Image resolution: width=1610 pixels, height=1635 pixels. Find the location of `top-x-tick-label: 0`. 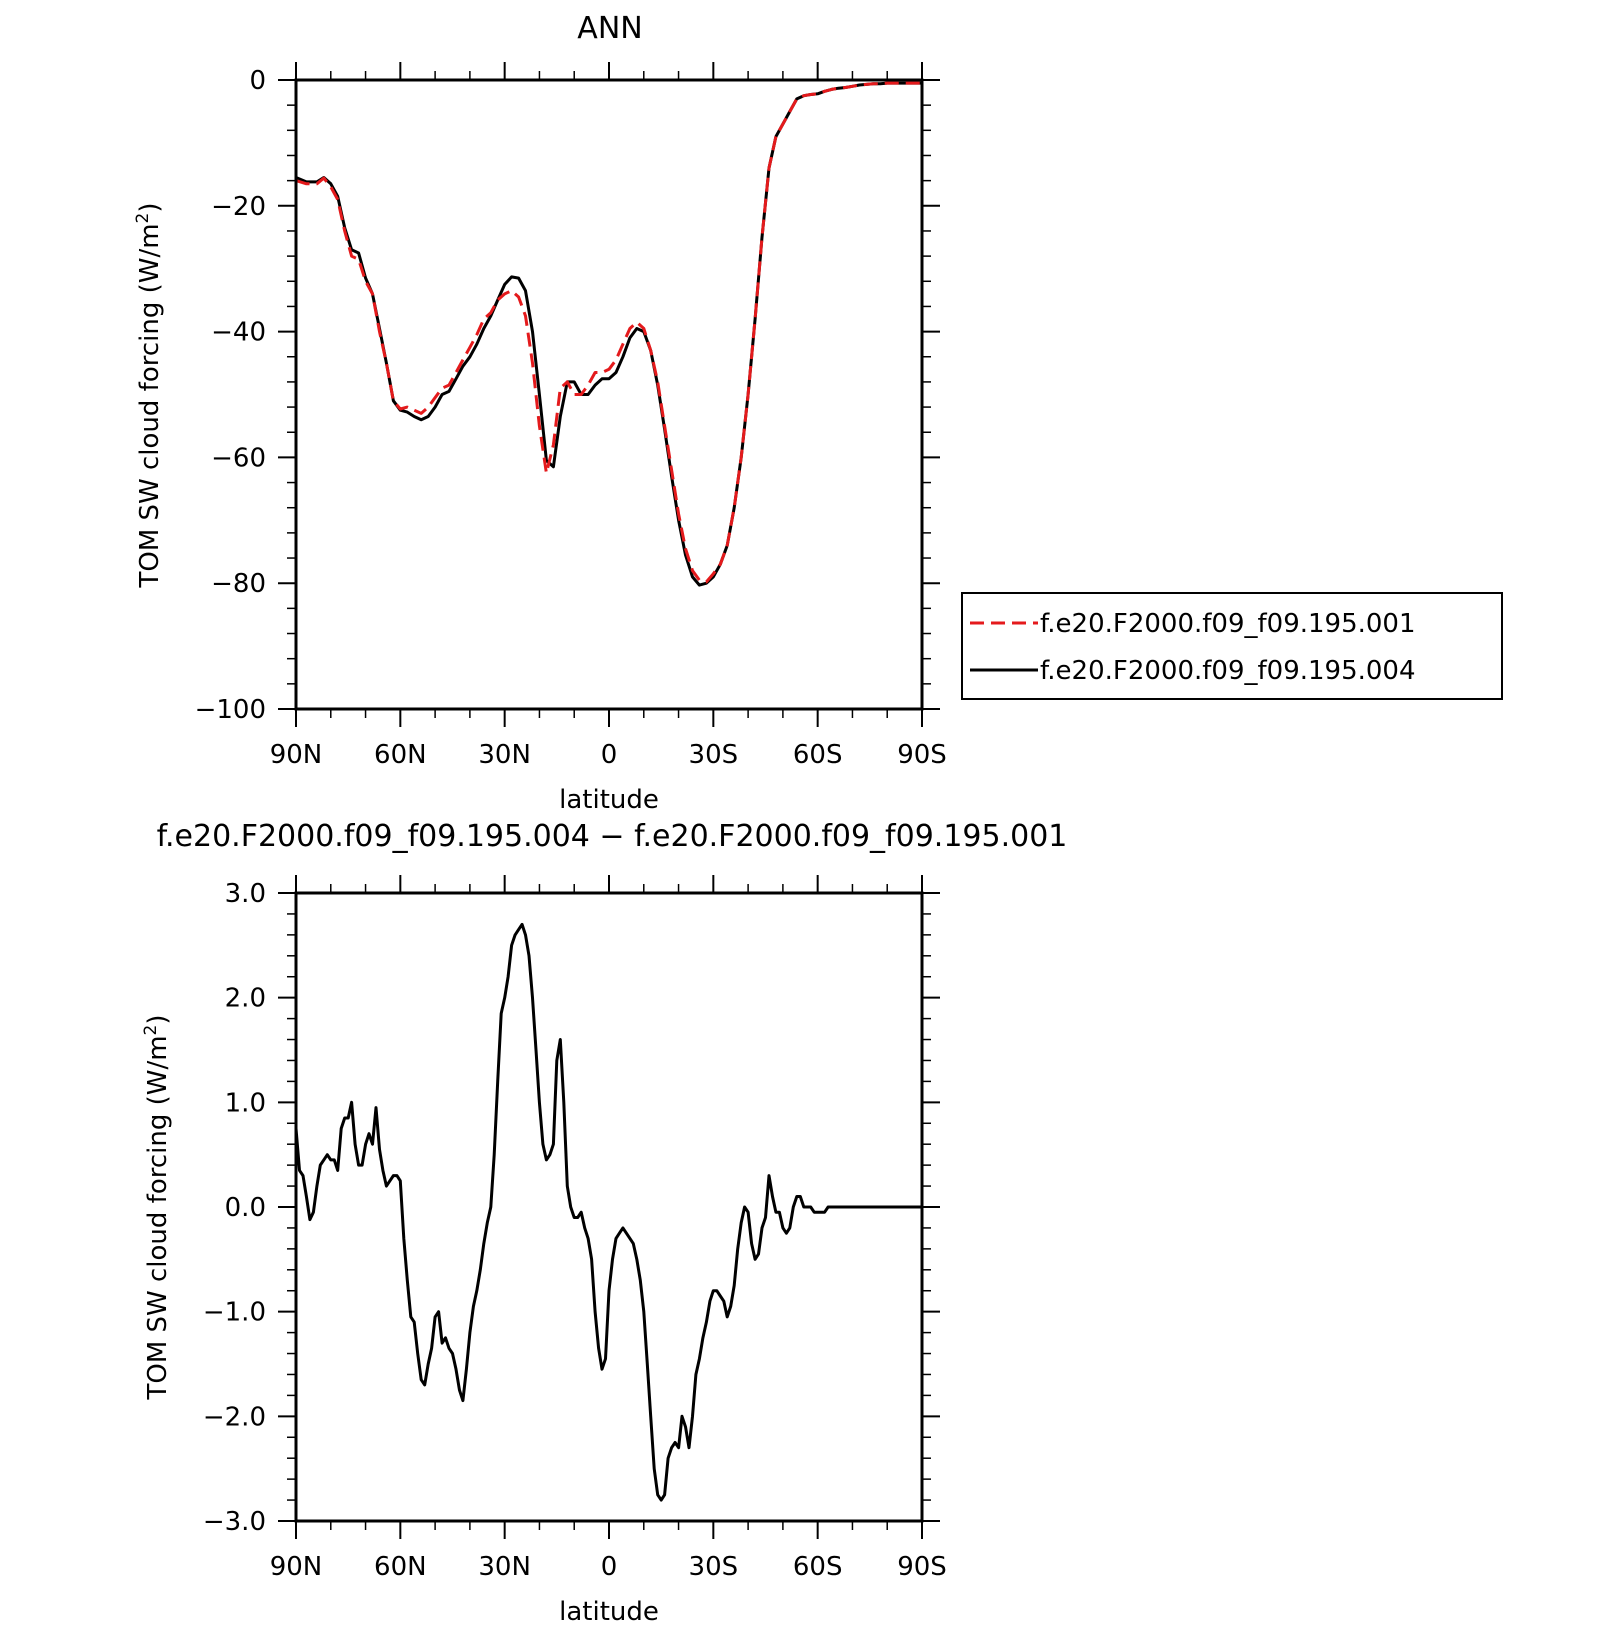

top-x-tick-label: 0 is located at coordinates (609, 755).